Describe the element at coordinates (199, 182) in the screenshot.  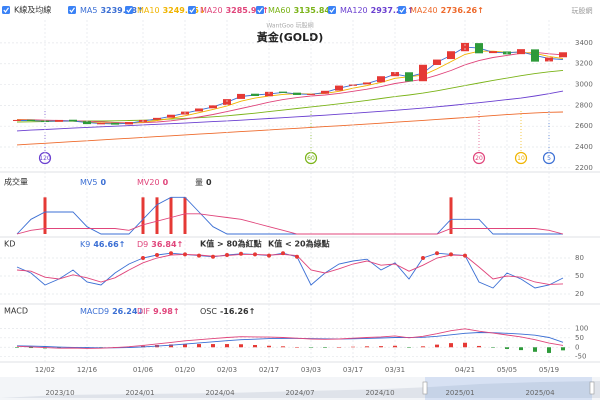
I see `legend-name: 量` at that location.